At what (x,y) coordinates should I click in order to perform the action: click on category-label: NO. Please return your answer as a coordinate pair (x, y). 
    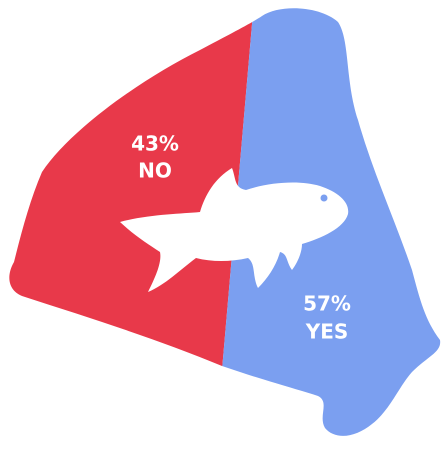
    Looking at the image, I should click on (155, 171).